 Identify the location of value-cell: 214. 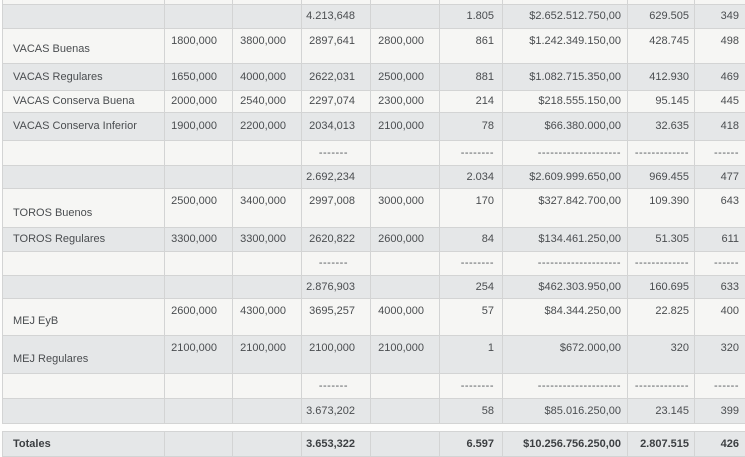
(471, 101).